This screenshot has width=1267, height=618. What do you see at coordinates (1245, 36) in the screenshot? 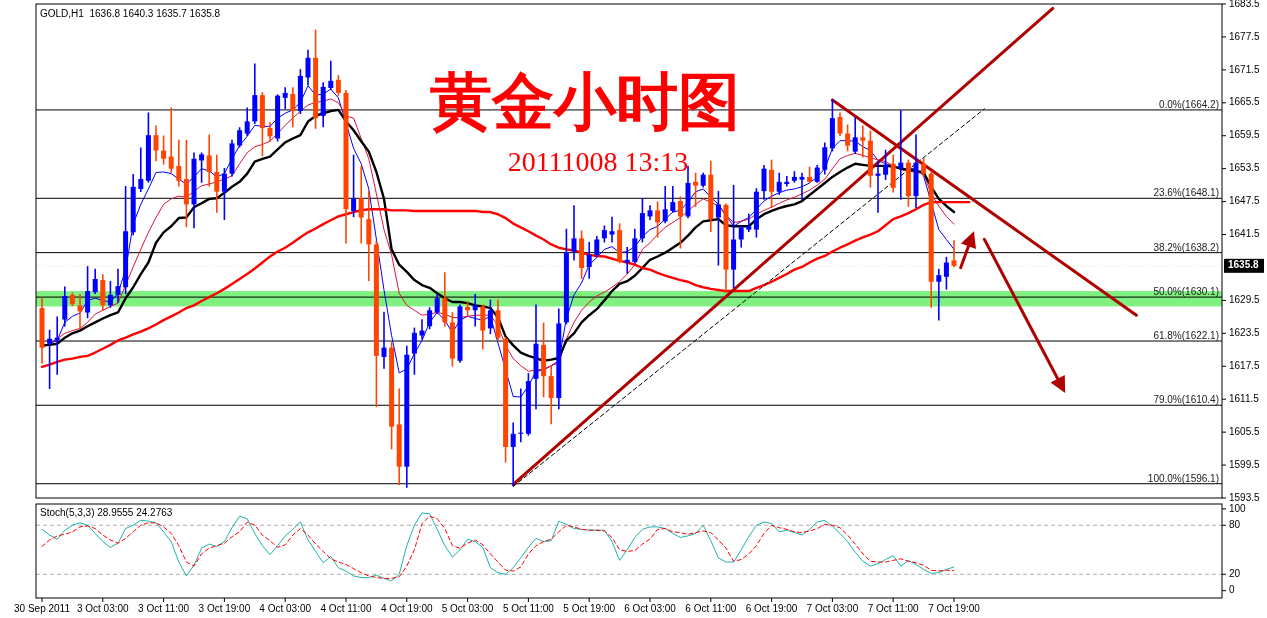
I see `y-tick-label: 1677.5` at bounding box center [1245, 36].